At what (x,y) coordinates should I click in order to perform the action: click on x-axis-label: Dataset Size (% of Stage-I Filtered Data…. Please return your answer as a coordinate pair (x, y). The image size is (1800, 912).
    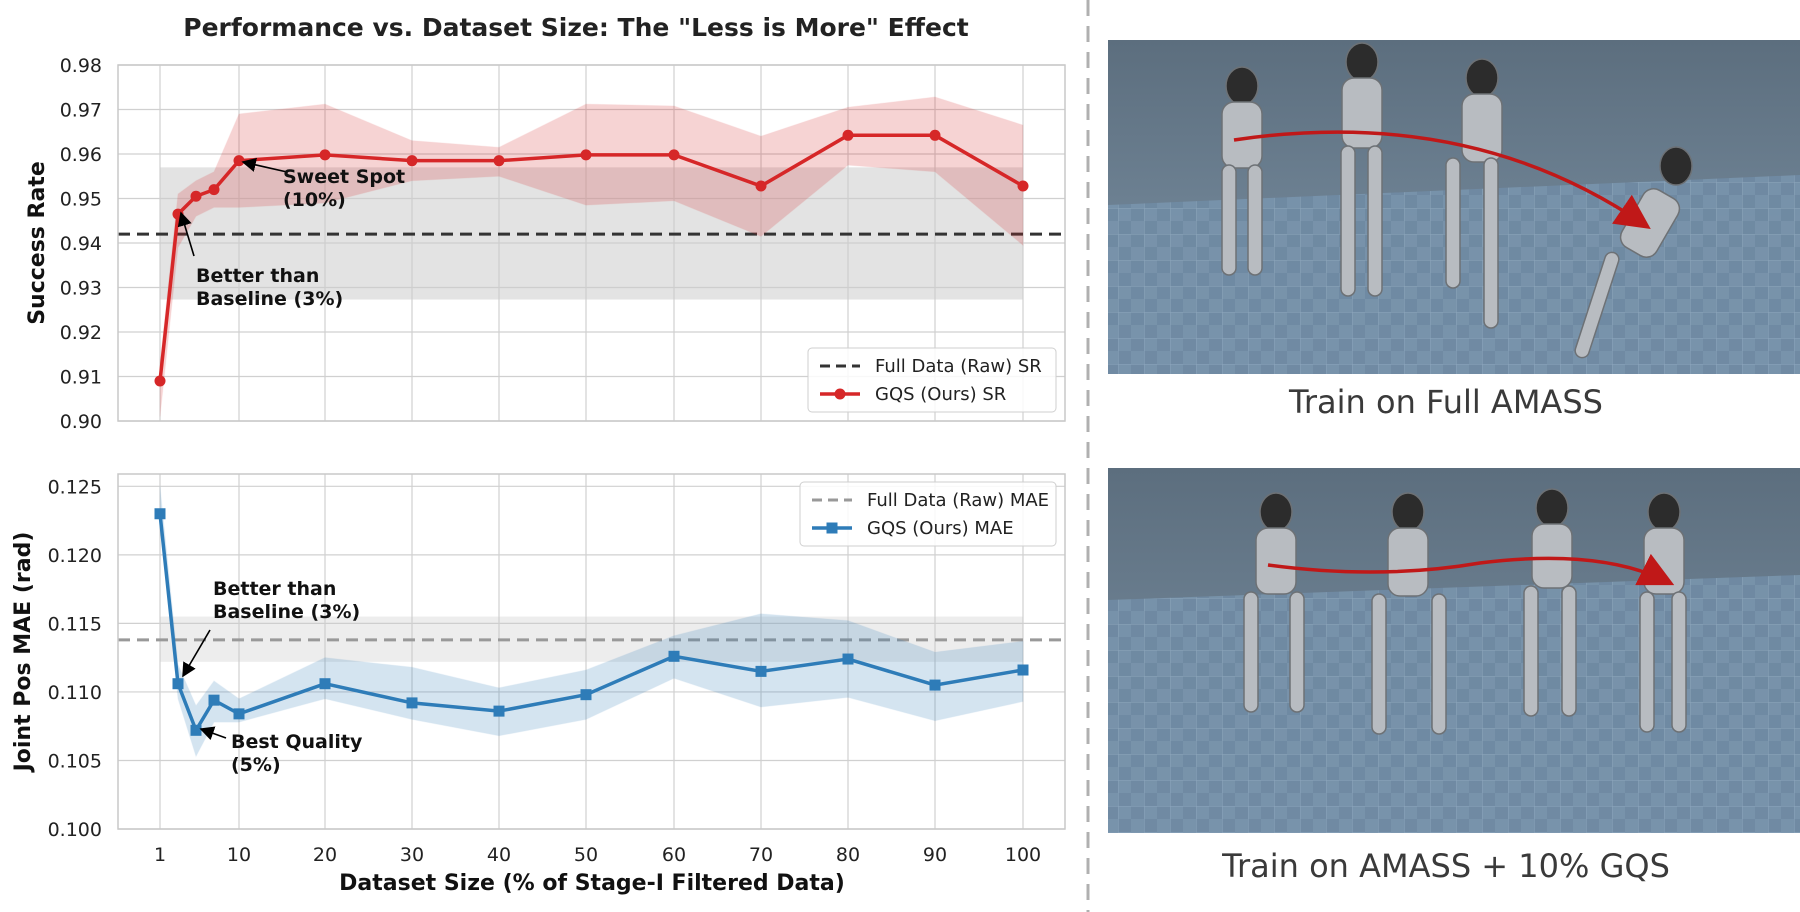
    Looking at the image, I should click on (592, 883).